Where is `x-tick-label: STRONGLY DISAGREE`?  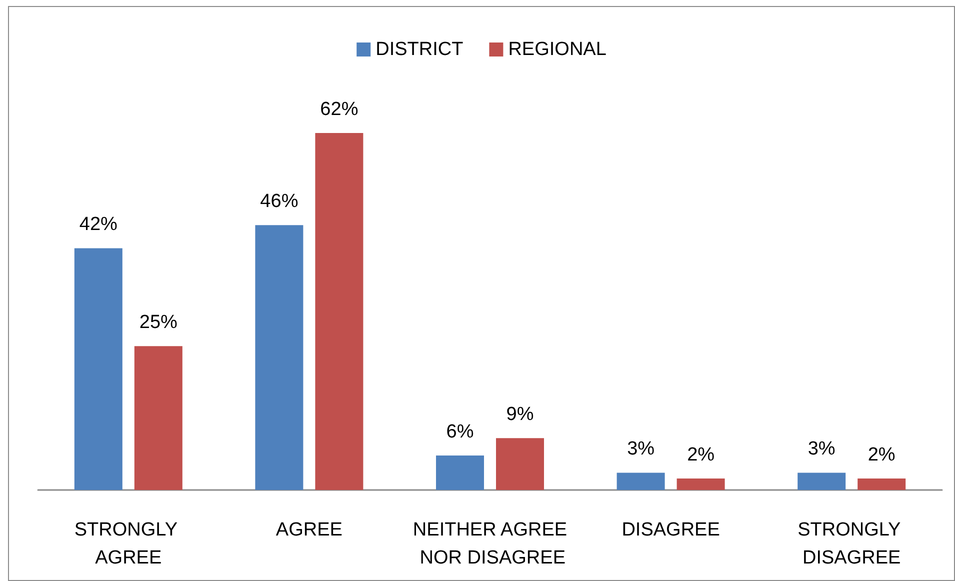 x-tick-label: STRONGLY DISAGREE is located at coordinates (852, 544).